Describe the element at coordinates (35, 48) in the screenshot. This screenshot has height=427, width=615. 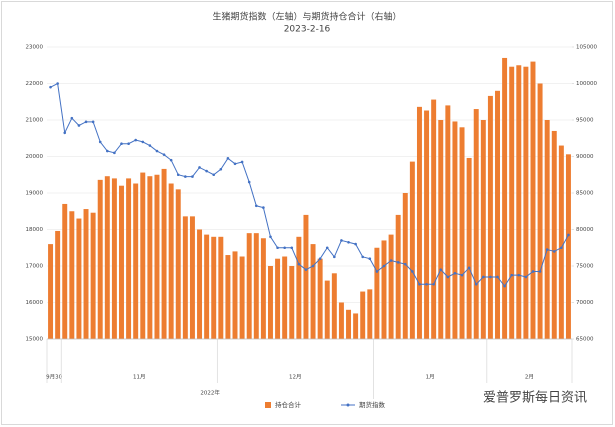
I see `y-tick-label: 23000` at that location.